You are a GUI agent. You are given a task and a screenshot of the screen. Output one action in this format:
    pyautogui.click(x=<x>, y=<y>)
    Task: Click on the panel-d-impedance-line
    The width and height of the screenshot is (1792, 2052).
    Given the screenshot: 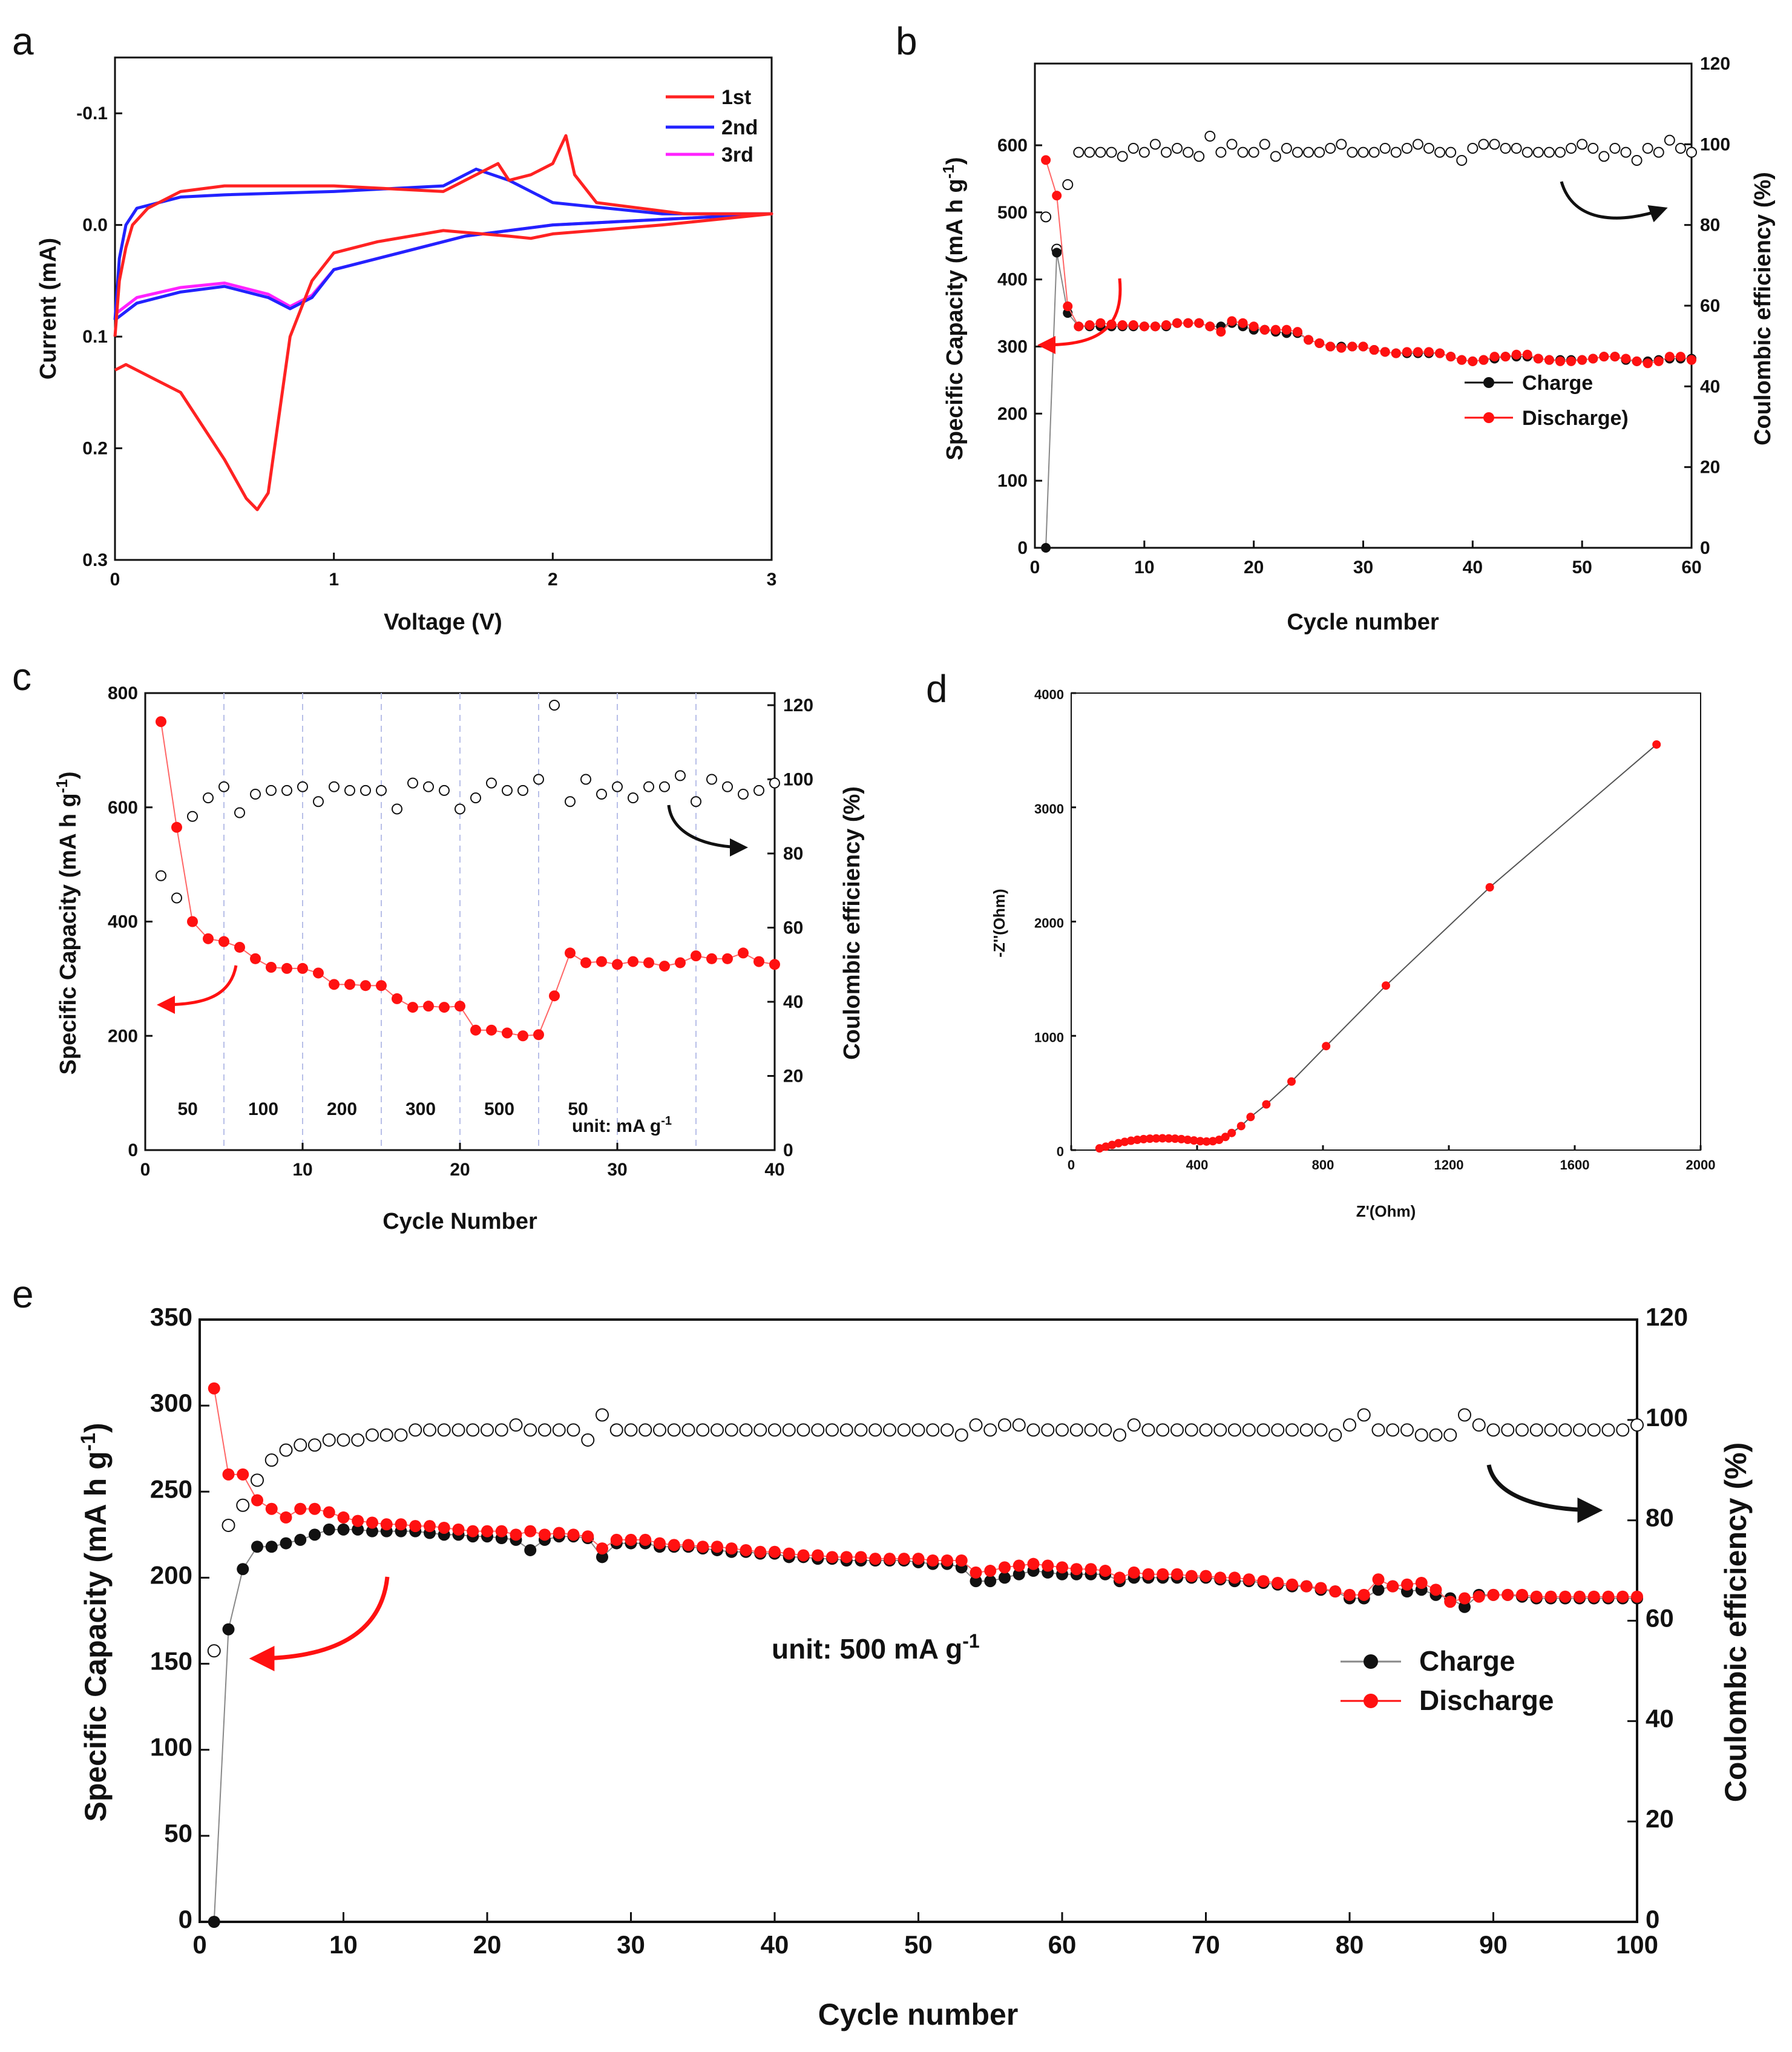 What is the action you would take?
    pyautogui.click(x=1378, y=946)
    